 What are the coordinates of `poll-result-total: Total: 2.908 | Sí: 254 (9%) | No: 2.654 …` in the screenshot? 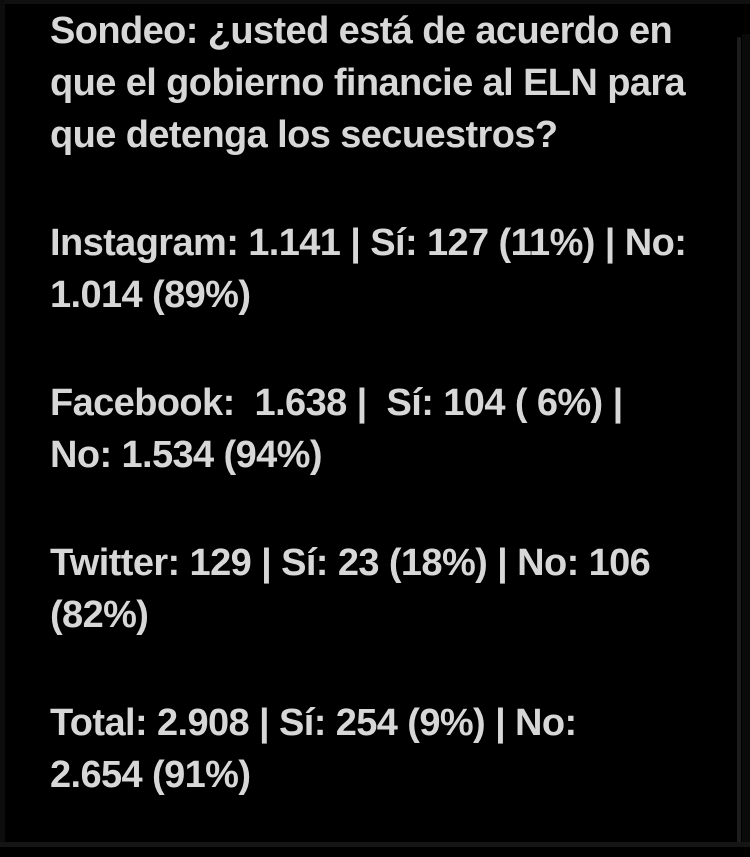 It's located at (313, 749).